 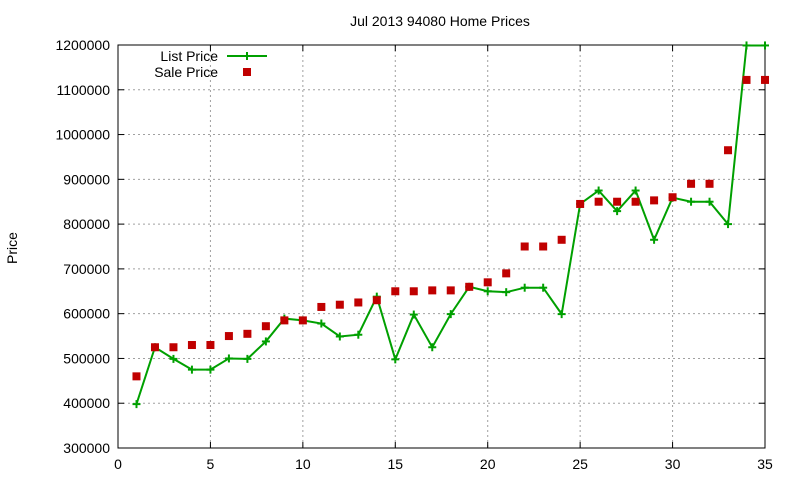 What do you see at coordinates (765, 464) in the screenshot?
I see `x-tick-label: 35` at bounding box center [765, 464].